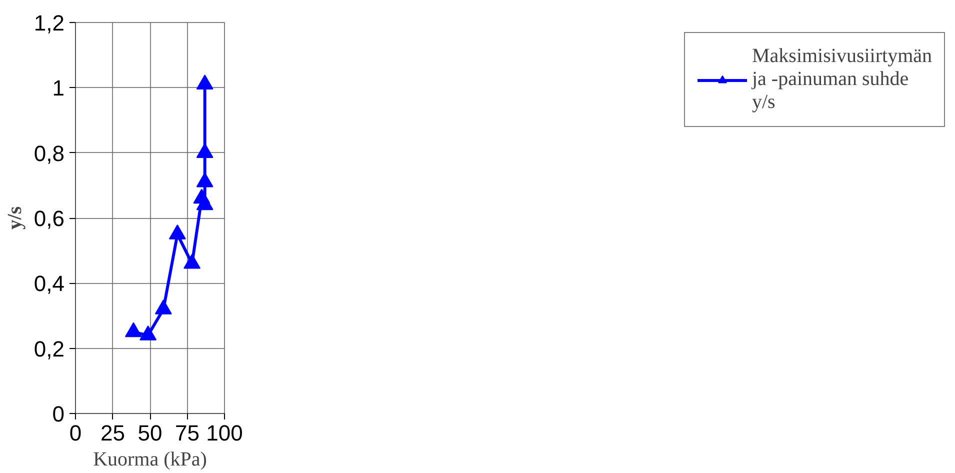 Image resolution: width=955 pixels, height=473 pixels. Describe the element at coordinates (112, 433) in the screenshot. I see `x-tick-label: 25` at that location.